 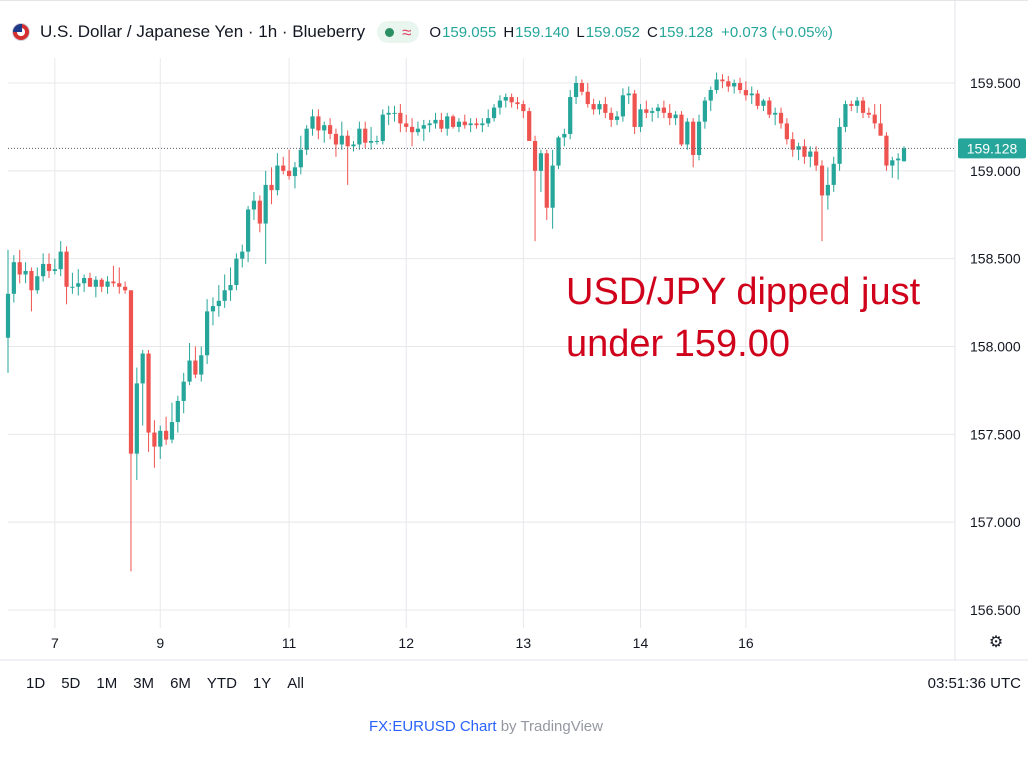 What do you see at coordinates (55, 643) in the screenshot?
I see `x-tick-label: 7` at bounding box center [55, 643].